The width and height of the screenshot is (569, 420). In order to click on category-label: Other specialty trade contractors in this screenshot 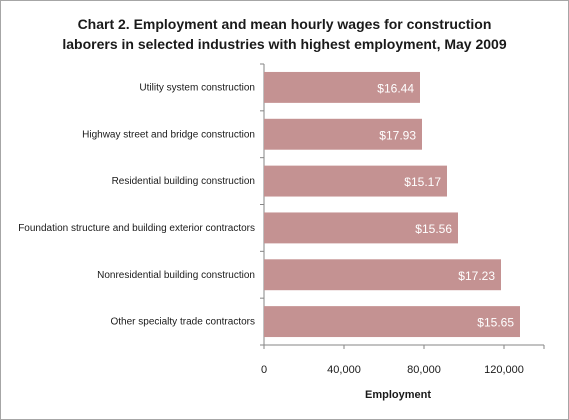, I will do `click(182, 322)`.